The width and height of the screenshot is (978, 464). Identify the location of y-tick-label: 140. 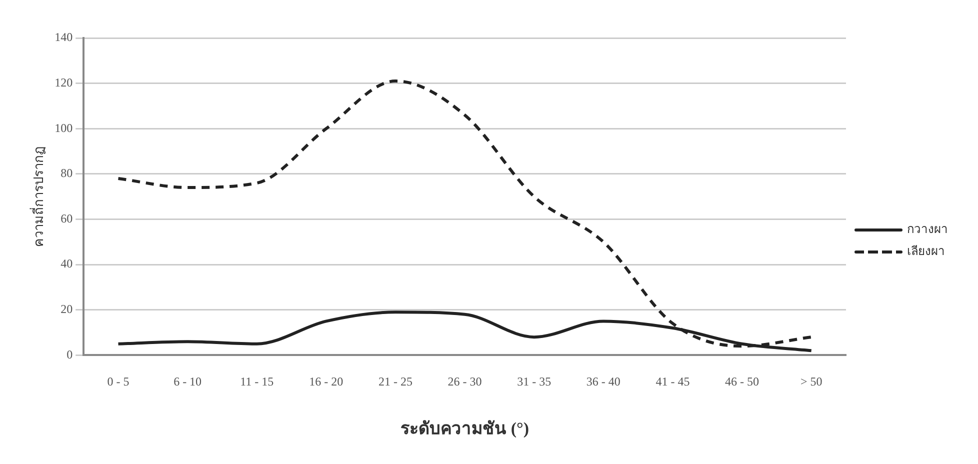
(63, 37).